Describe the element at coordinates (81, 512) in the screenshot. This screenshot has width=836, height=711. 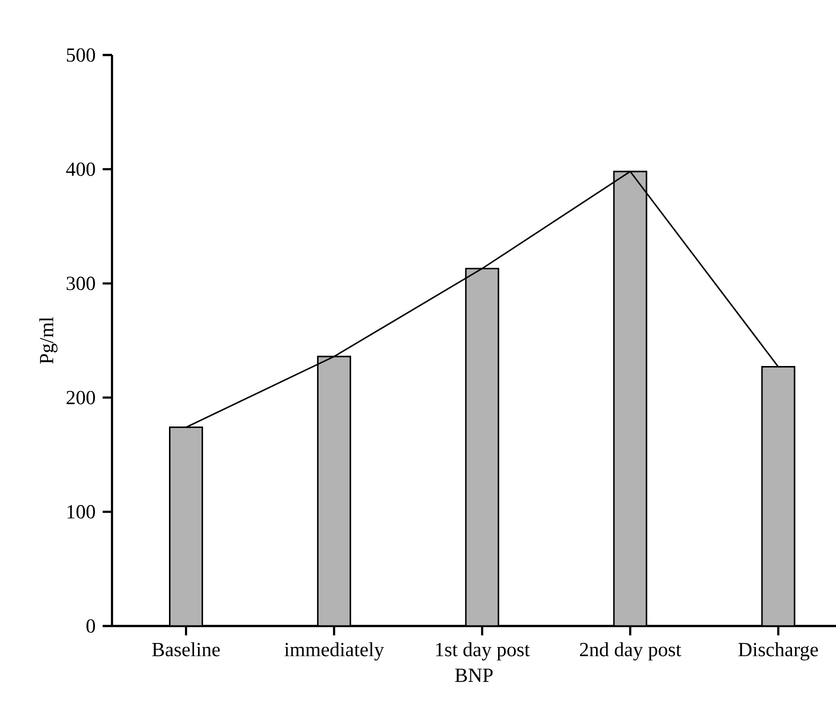
I see `y-tick-label: 100` at that location.